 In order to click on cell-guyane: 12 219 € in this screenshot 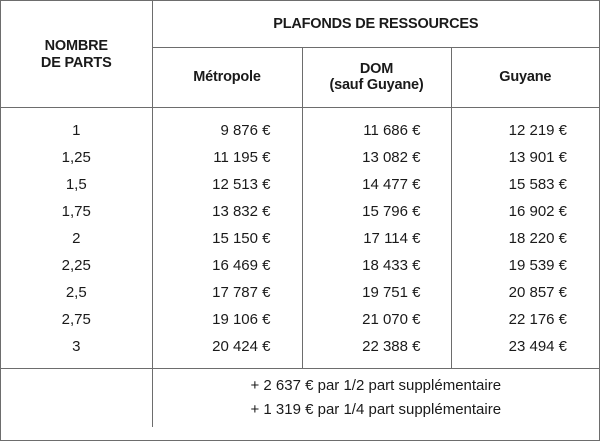, I will do `click(525, 125)`.